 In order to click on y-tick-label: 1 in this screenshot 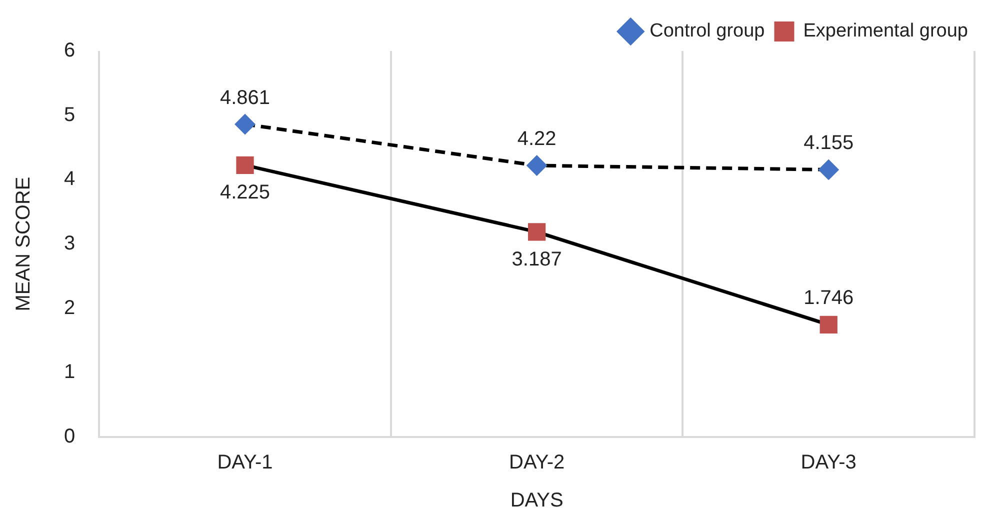, I will do `click(70, 372)`.